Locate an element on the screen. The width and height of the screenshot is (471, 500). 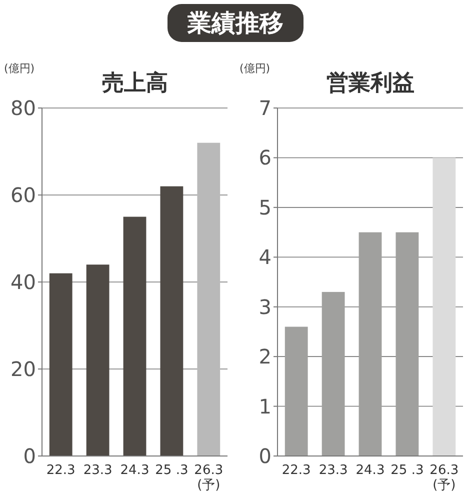
y-tick-label: 40 is located at coordinates (23, 282).